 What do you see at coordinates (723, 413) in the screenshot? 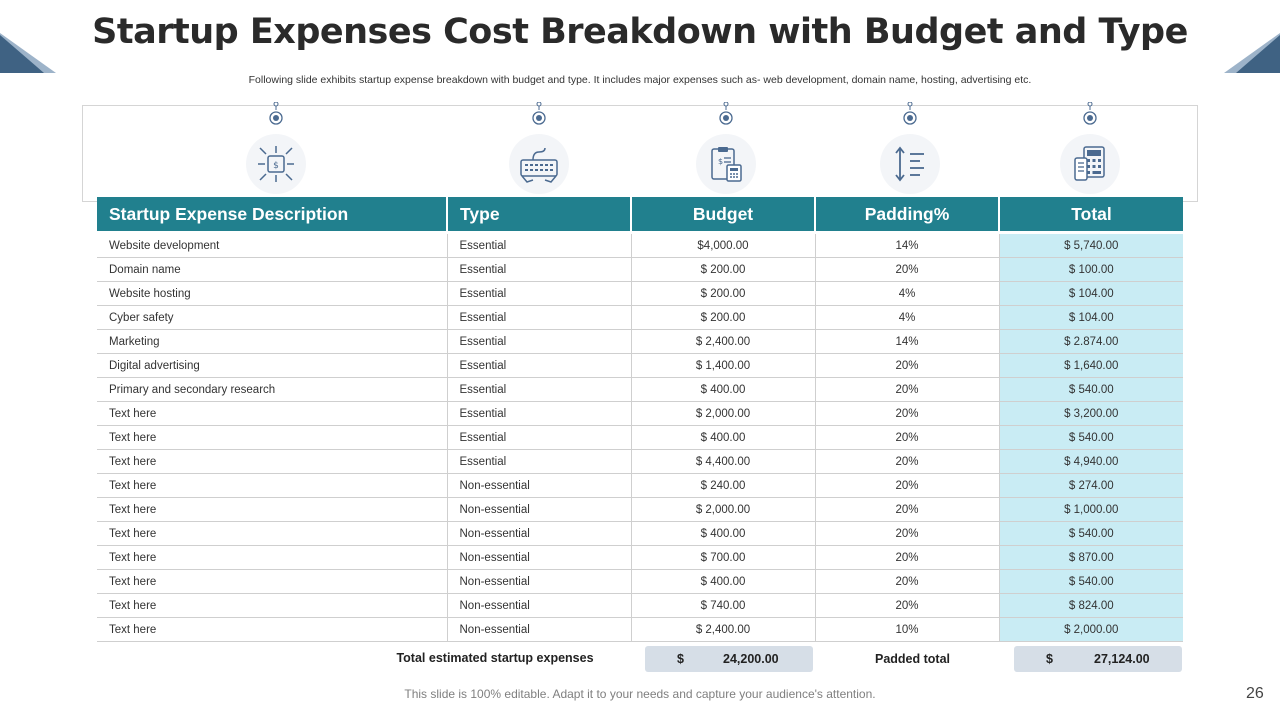
I see `cell-budget: $ 2,000.00` at bounding box center [723, 413].